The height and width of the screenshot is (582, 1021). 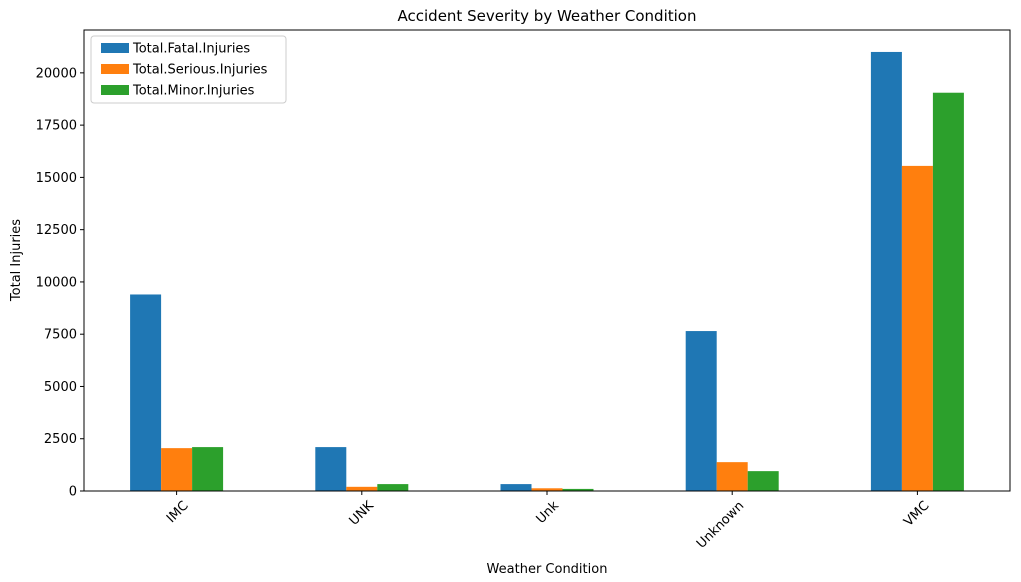 I want to click on y-tick-label: 0, so click(x=73, y=492).